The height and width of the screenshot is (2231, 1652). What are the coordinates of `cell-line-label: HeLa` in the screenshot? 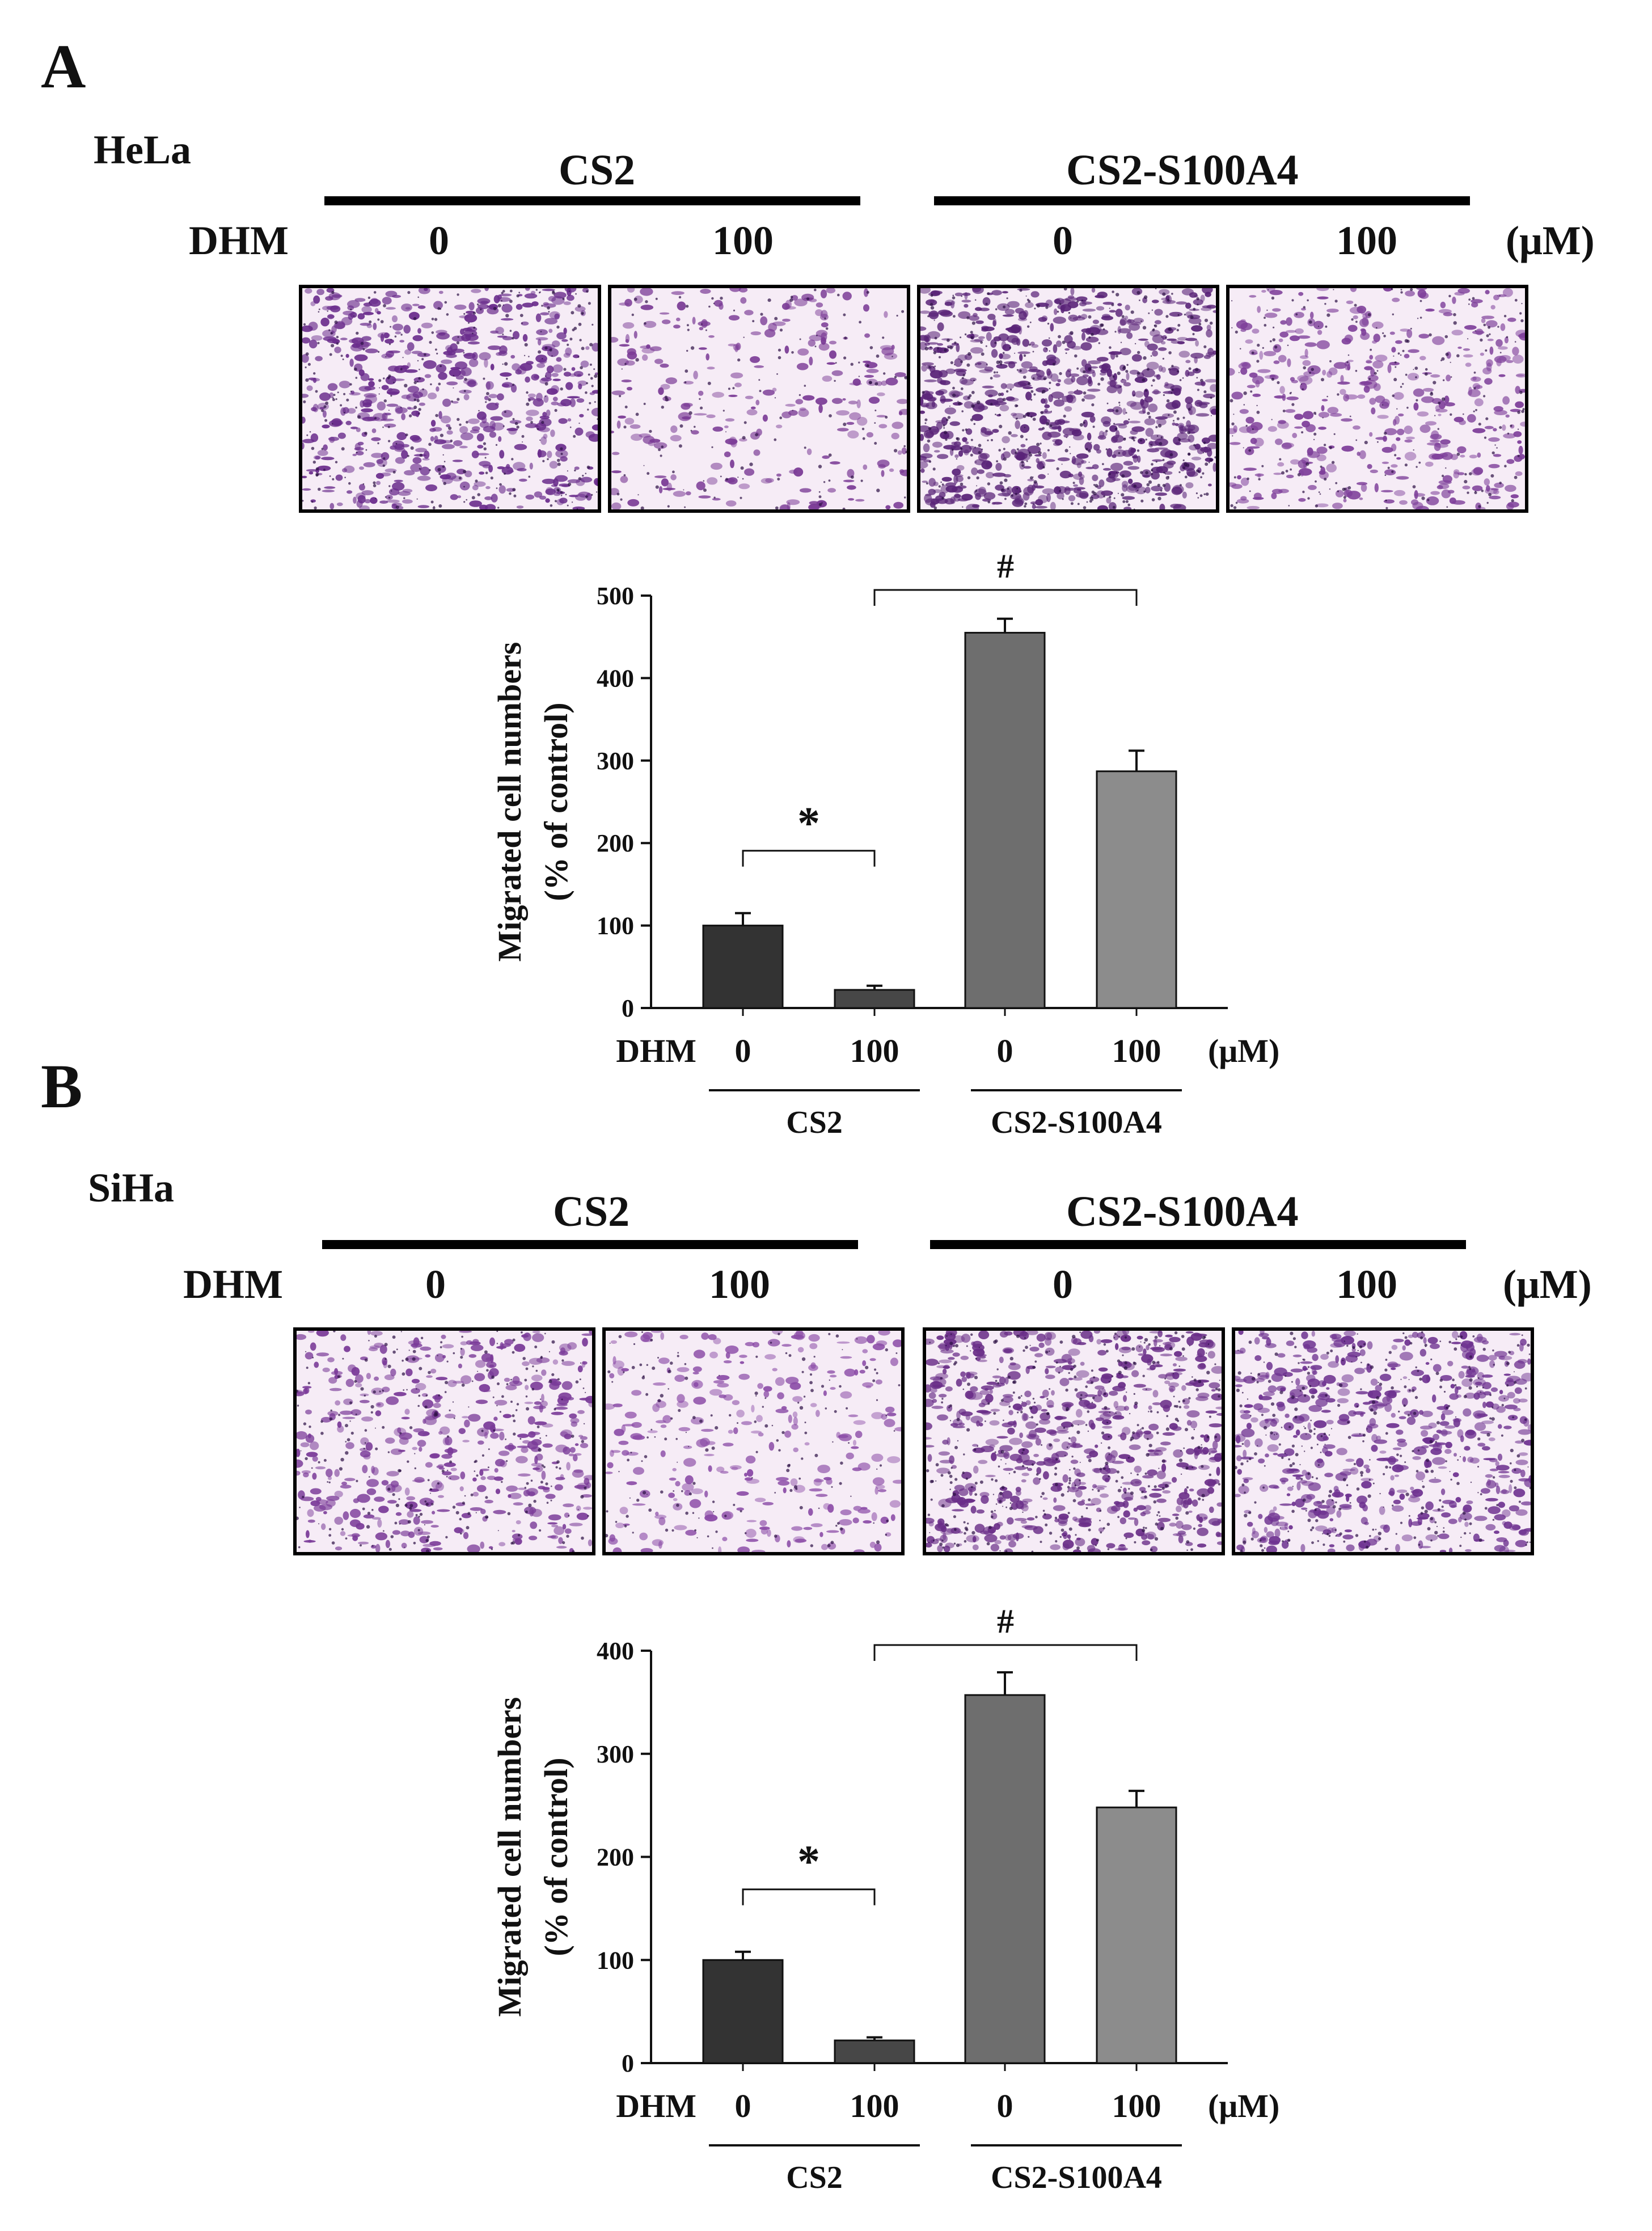 It's located at (142, 150).